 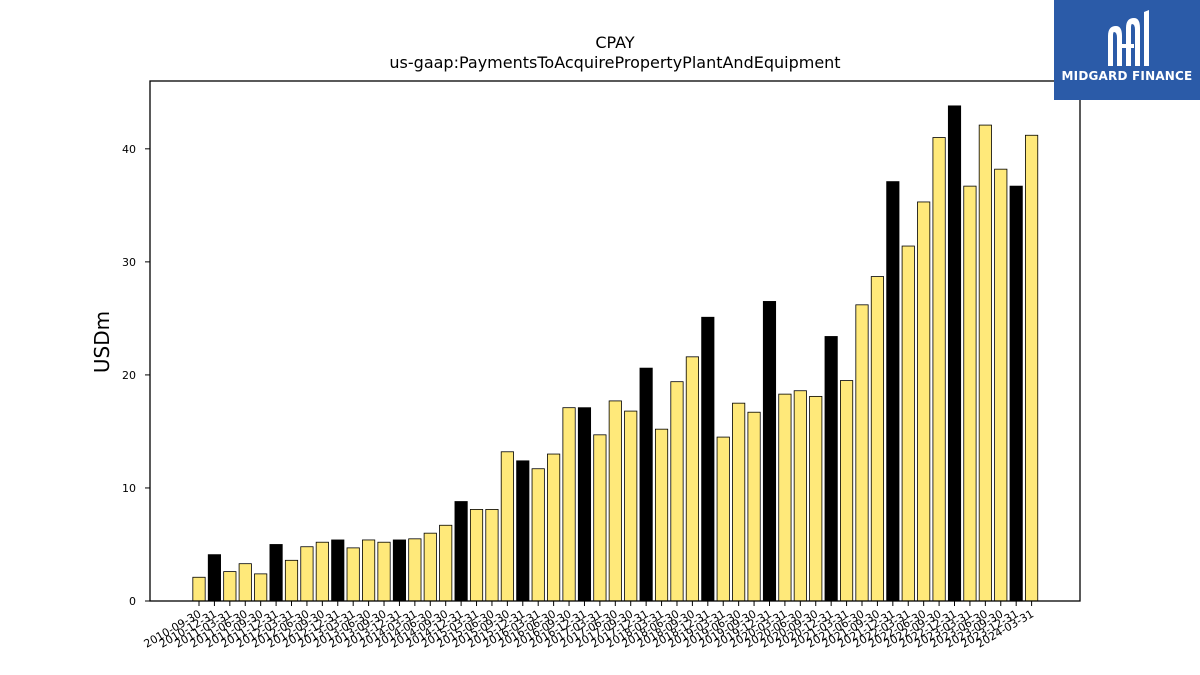 What do you see at coordinates (132, 601) in the screenshot?
I see `y-tick-label: 0` at bounding box center [132, 601].